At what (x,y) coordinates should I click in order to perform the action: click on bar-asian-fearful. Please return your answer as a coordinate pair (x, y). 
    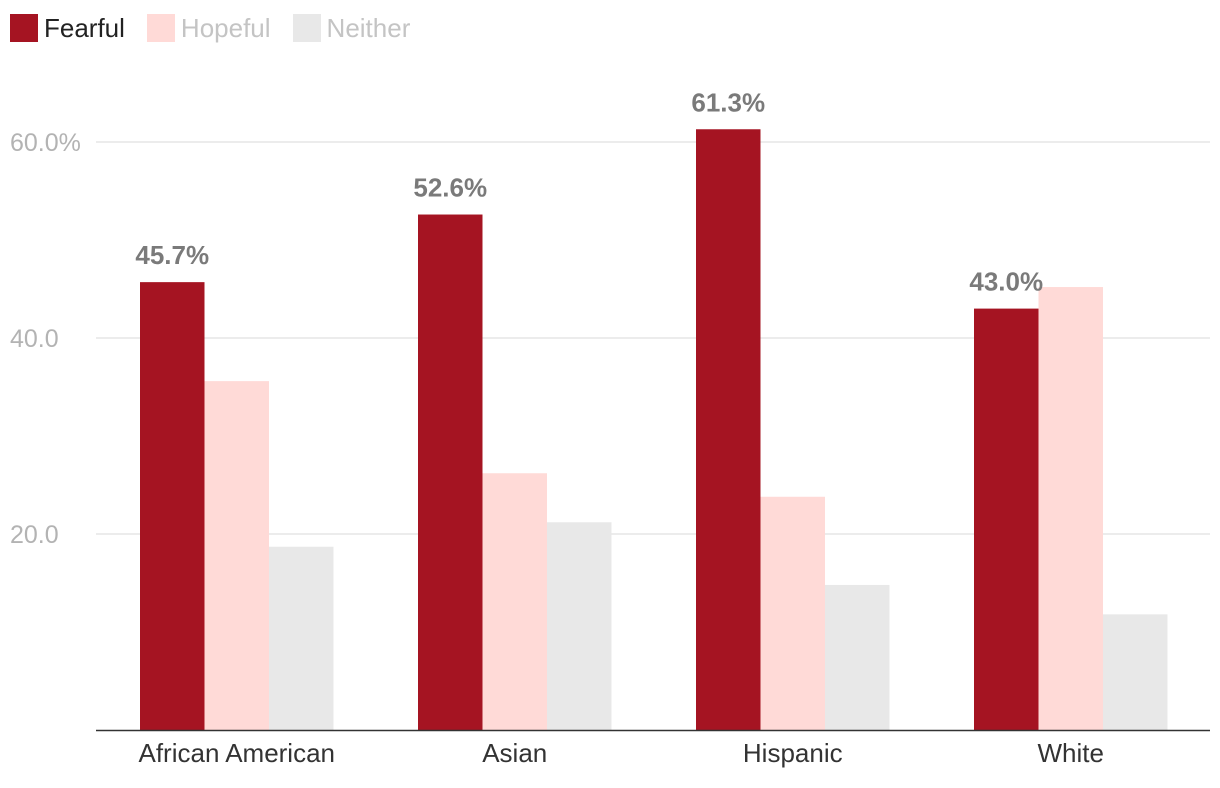
    Looking at the image, I should click on (450, 472).